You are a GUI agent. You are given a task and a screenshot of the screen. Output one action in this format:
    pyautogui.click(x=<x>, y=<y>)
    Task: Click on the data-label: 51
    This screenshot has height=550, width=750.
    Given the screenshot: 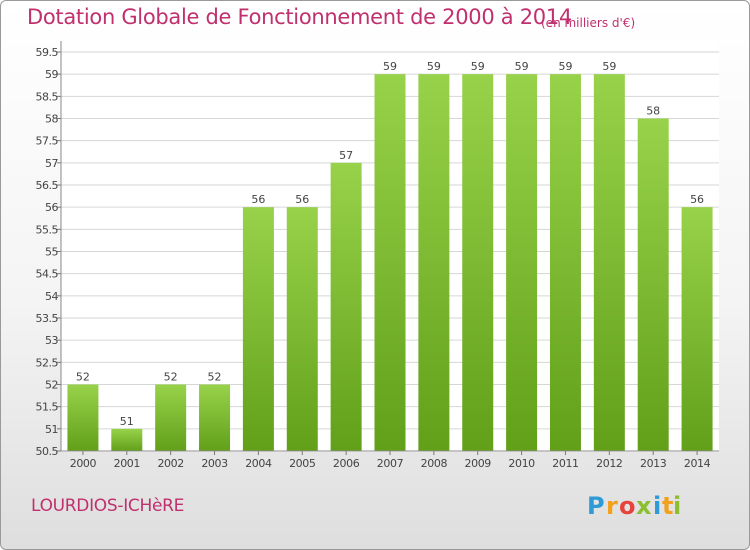 What is the action you would take?
    pyautogui.click(x=127, y=421)
    